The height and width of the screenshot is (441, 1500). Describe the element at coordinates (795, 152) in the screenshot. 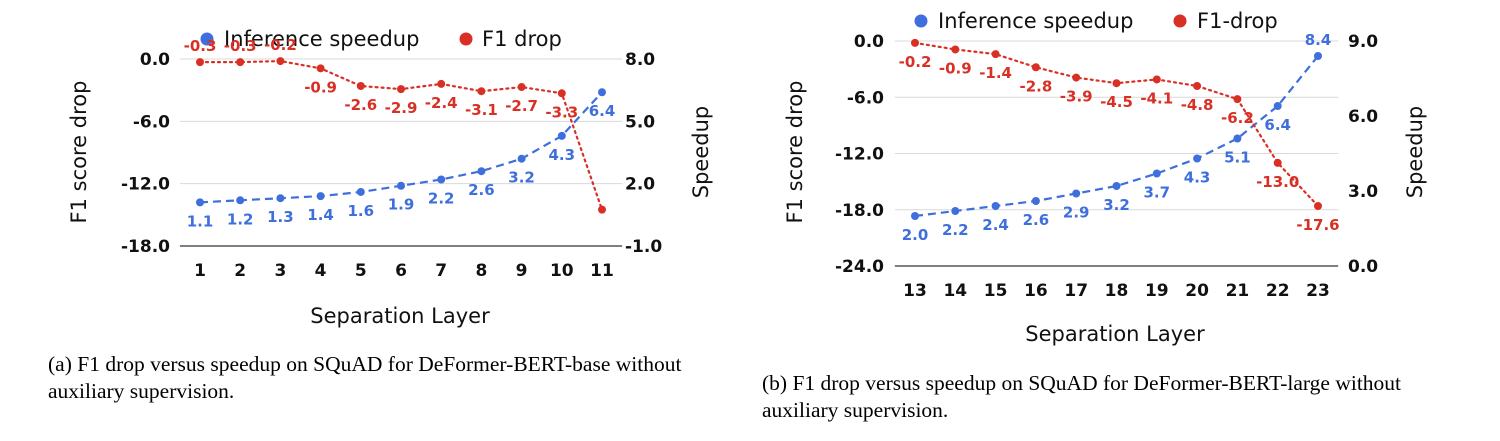

I see `chart-b-y-left-title: F1 score drop` at that location.